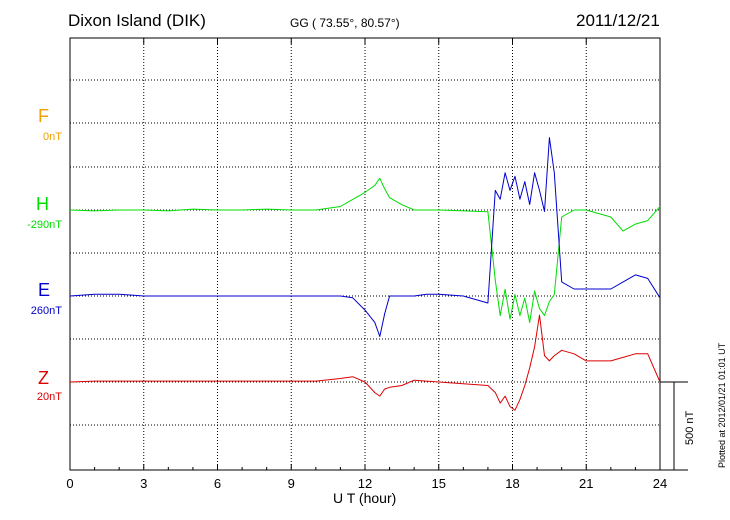  What do you see at coordinates (42, 204) in the screenshot?
I see `component-label-h: H` at bounding box center [42, 204].